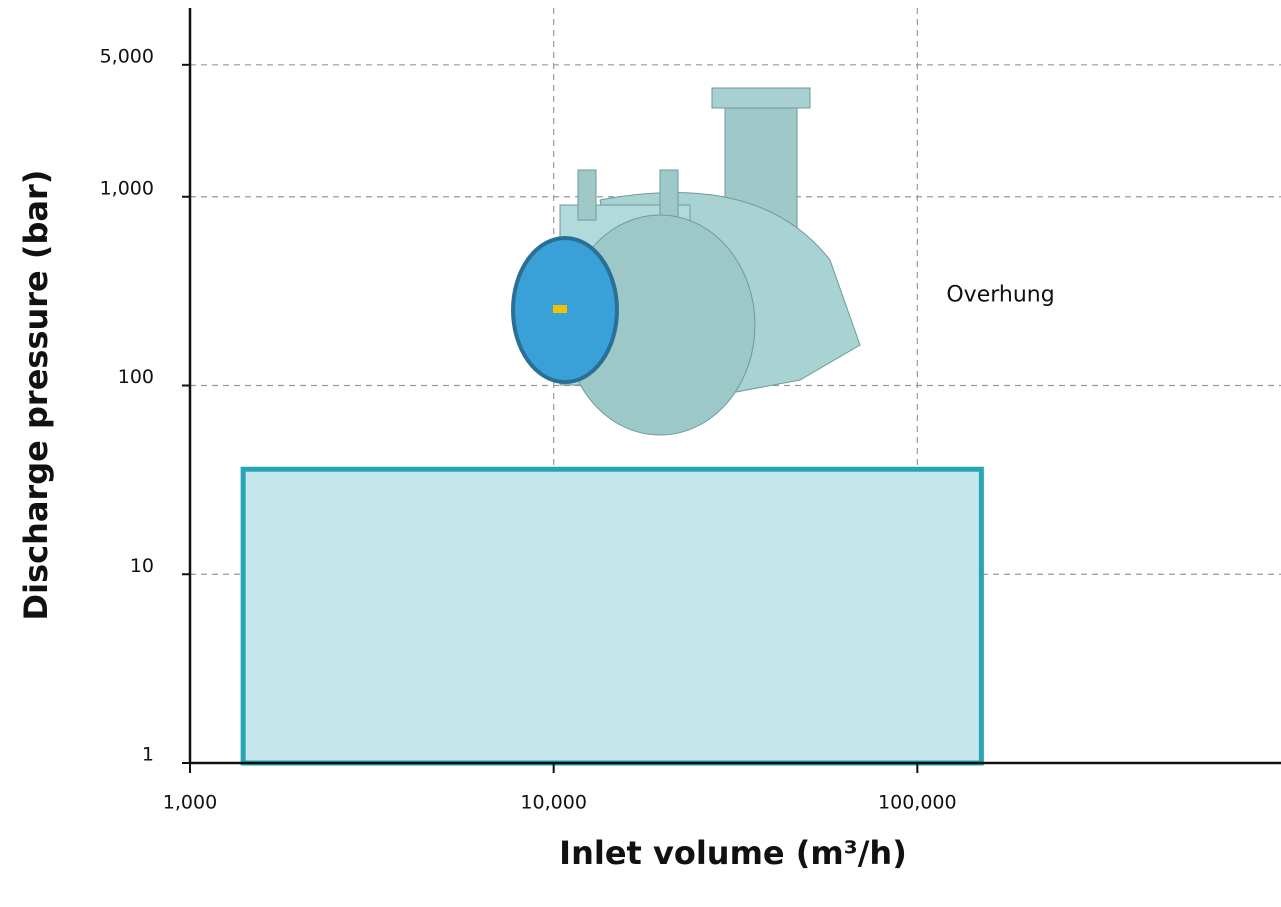  Describe the element at coordinates (1000, 294) in the screenshot. I see `region-label: Overhung` at that location.